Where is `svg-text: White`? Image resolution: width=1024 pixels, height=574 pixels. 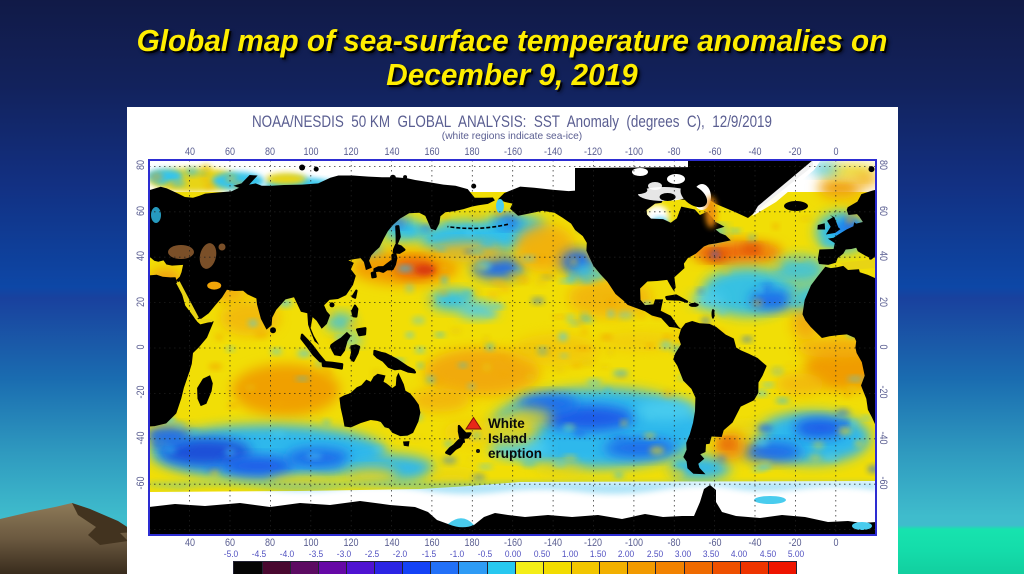
svg-text: White is located at coordinates (506, 423).